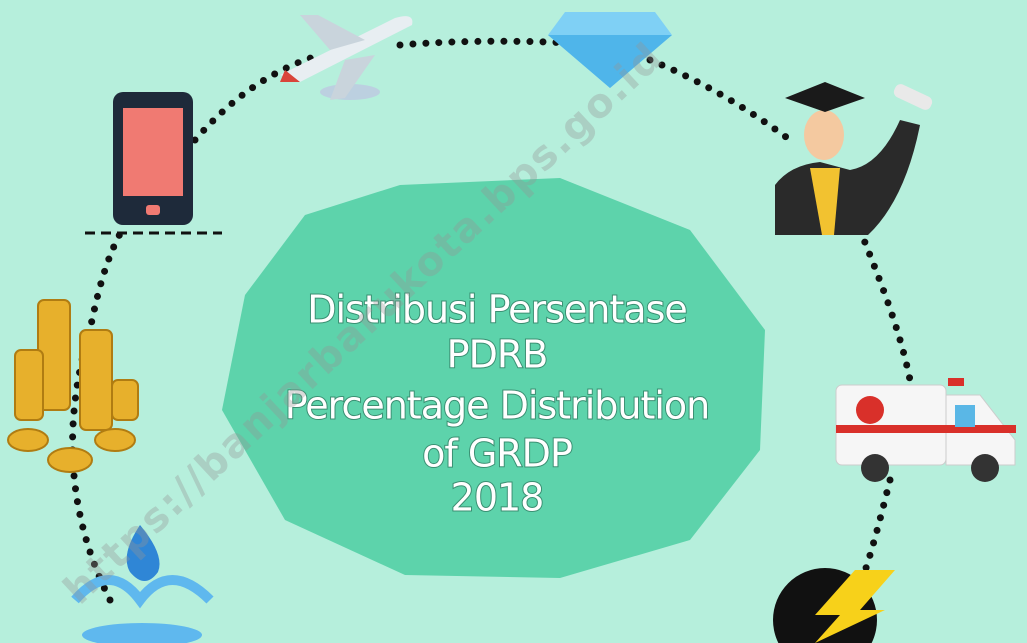  Describe the element at coordinates (925, 430) in the screenshot. I see `ambulance-icon` at that location.